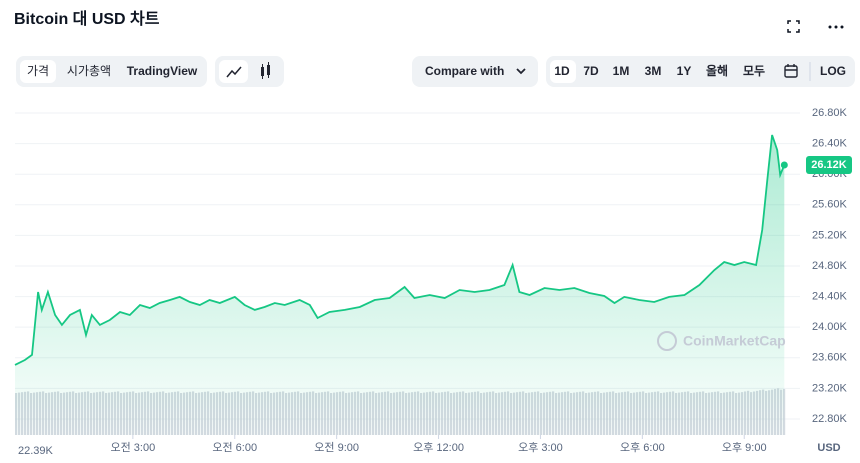 The height and width of the screenshot is (463, 860). I want to click on tab: 가격, so click(38, 71).